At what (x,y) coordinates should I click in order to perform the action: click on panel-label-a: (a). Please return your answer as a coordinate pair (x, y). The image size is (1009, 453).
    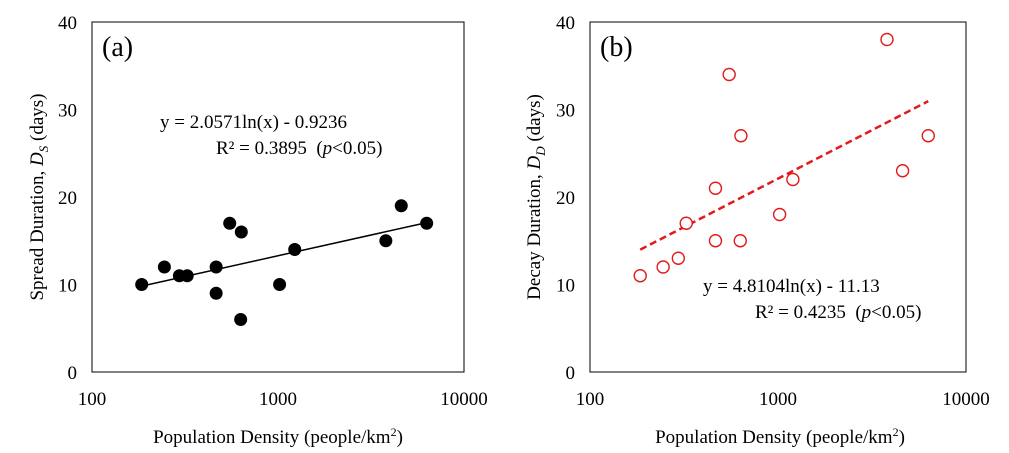
    Looking at the image, I should click on (117, 47).